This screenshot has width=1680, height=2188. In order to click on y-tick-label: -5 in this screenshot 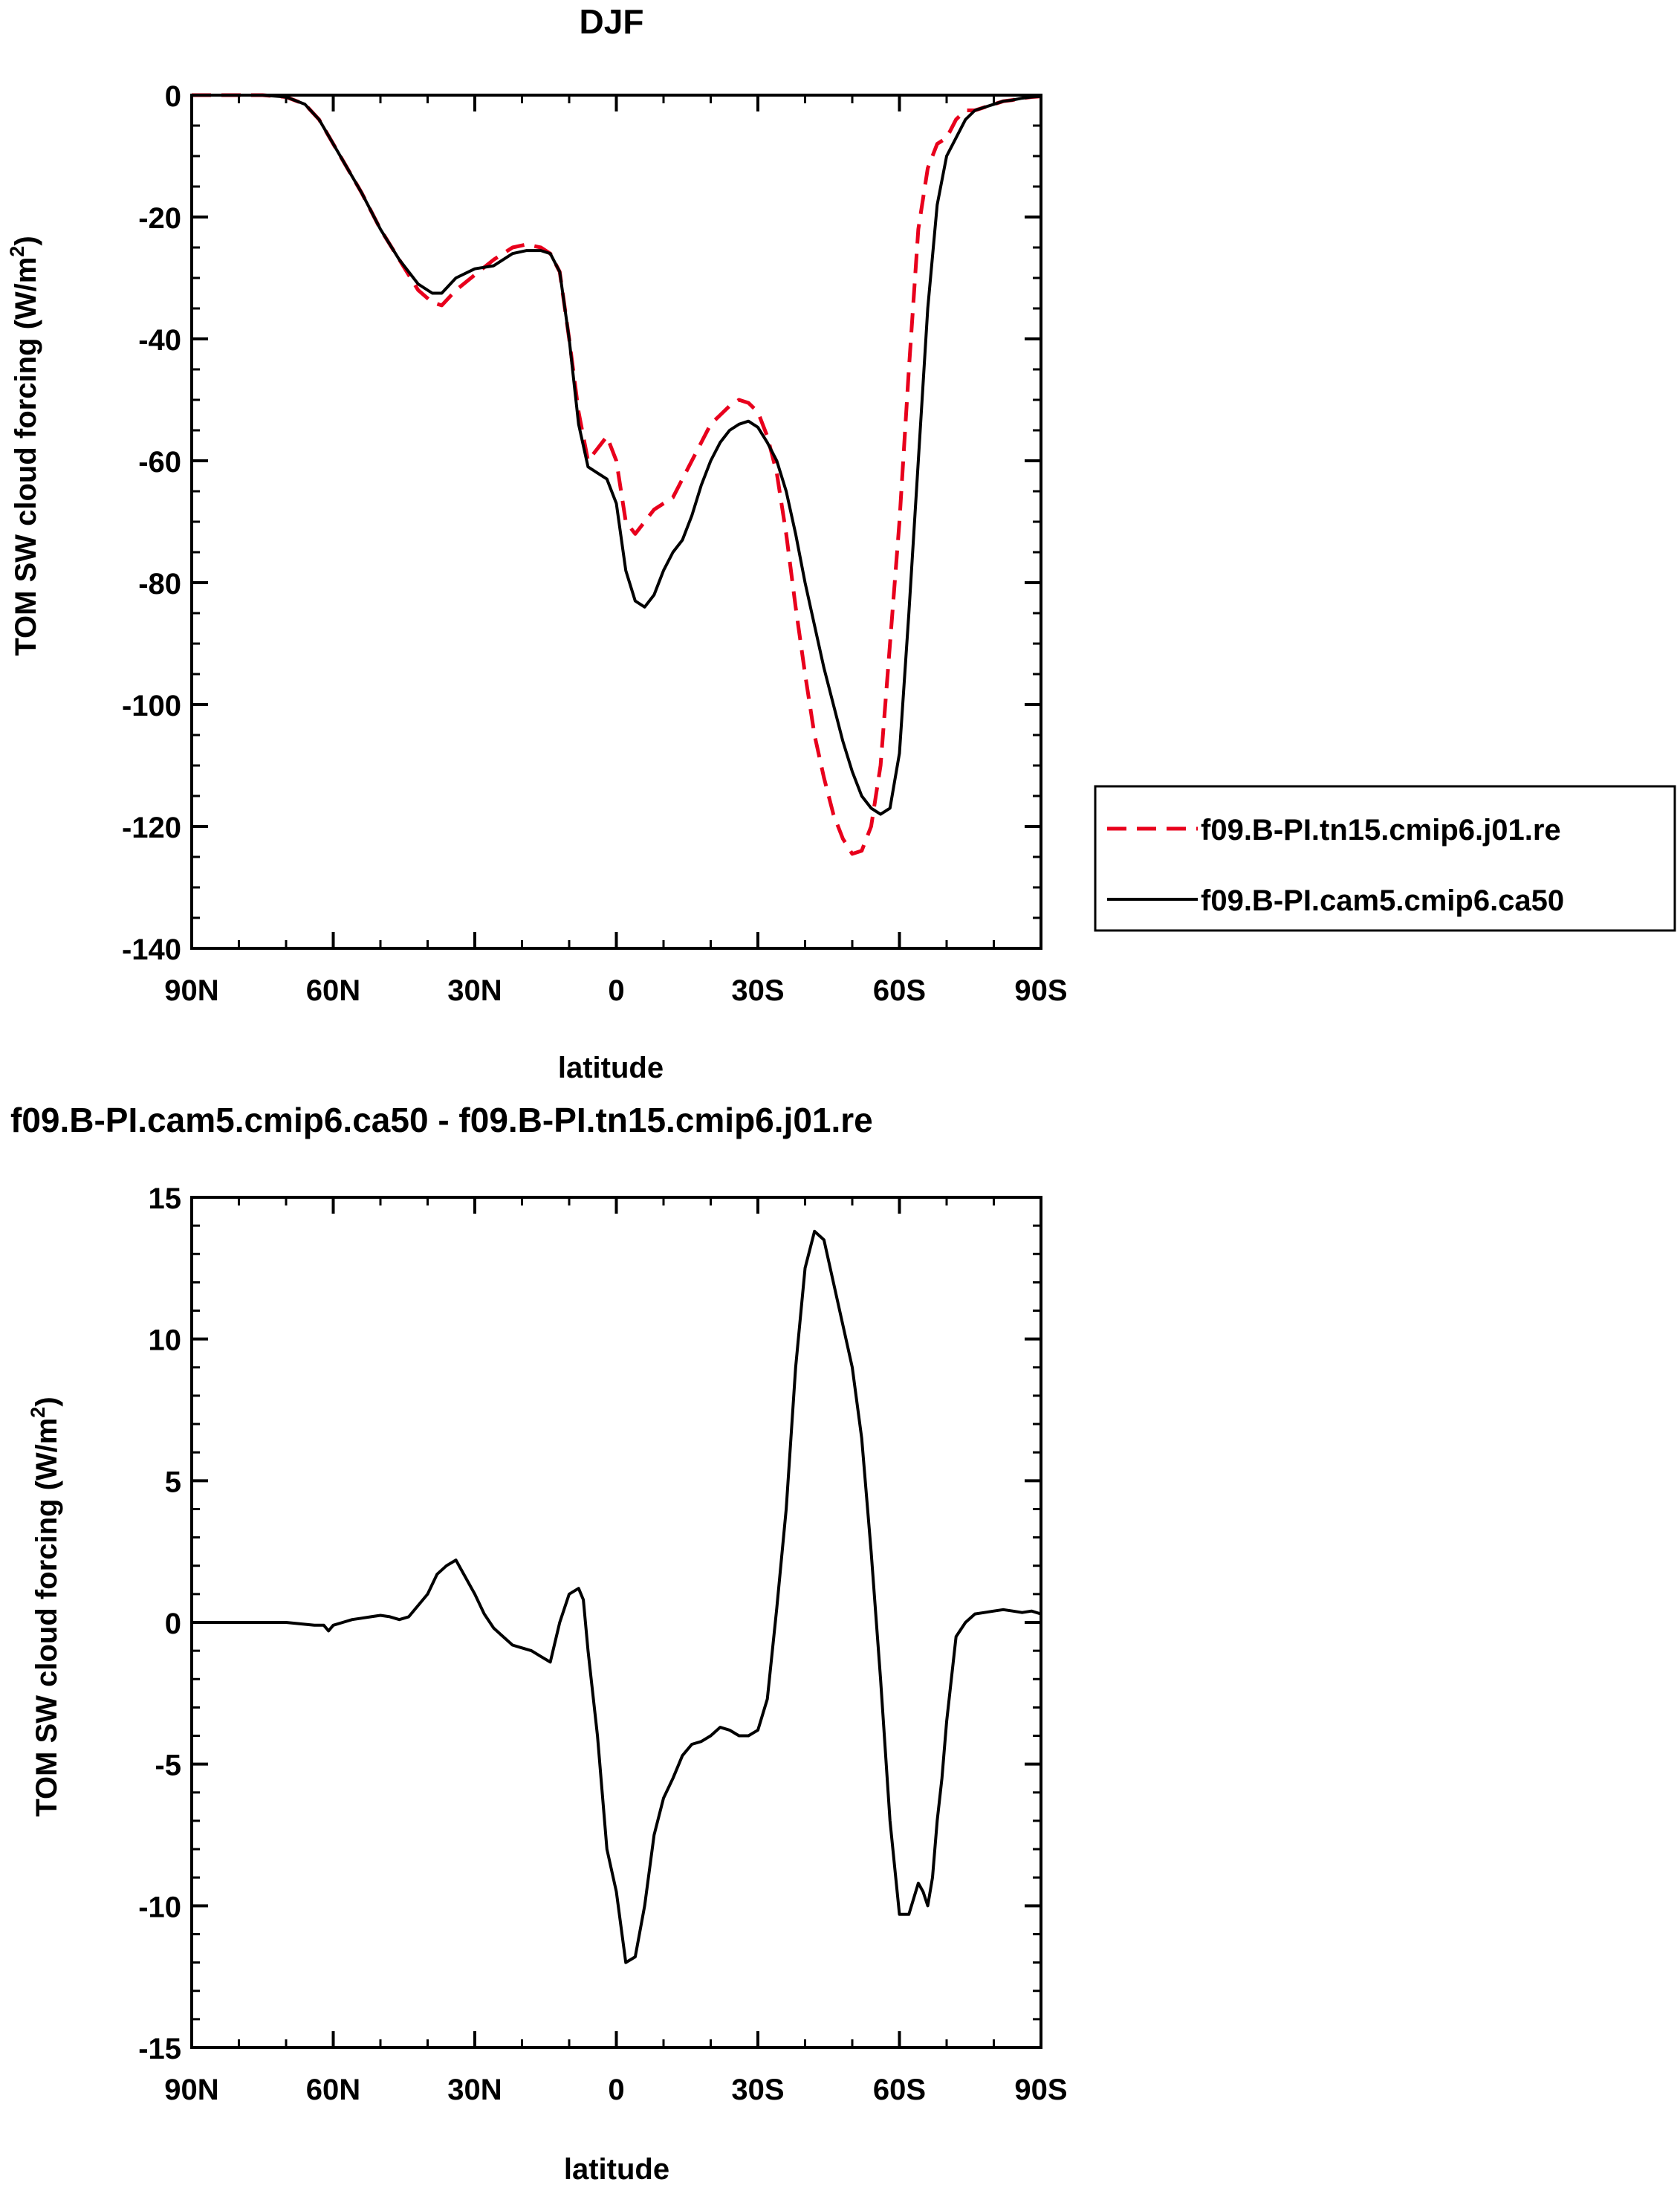, I will do `click(168, 1766)`.